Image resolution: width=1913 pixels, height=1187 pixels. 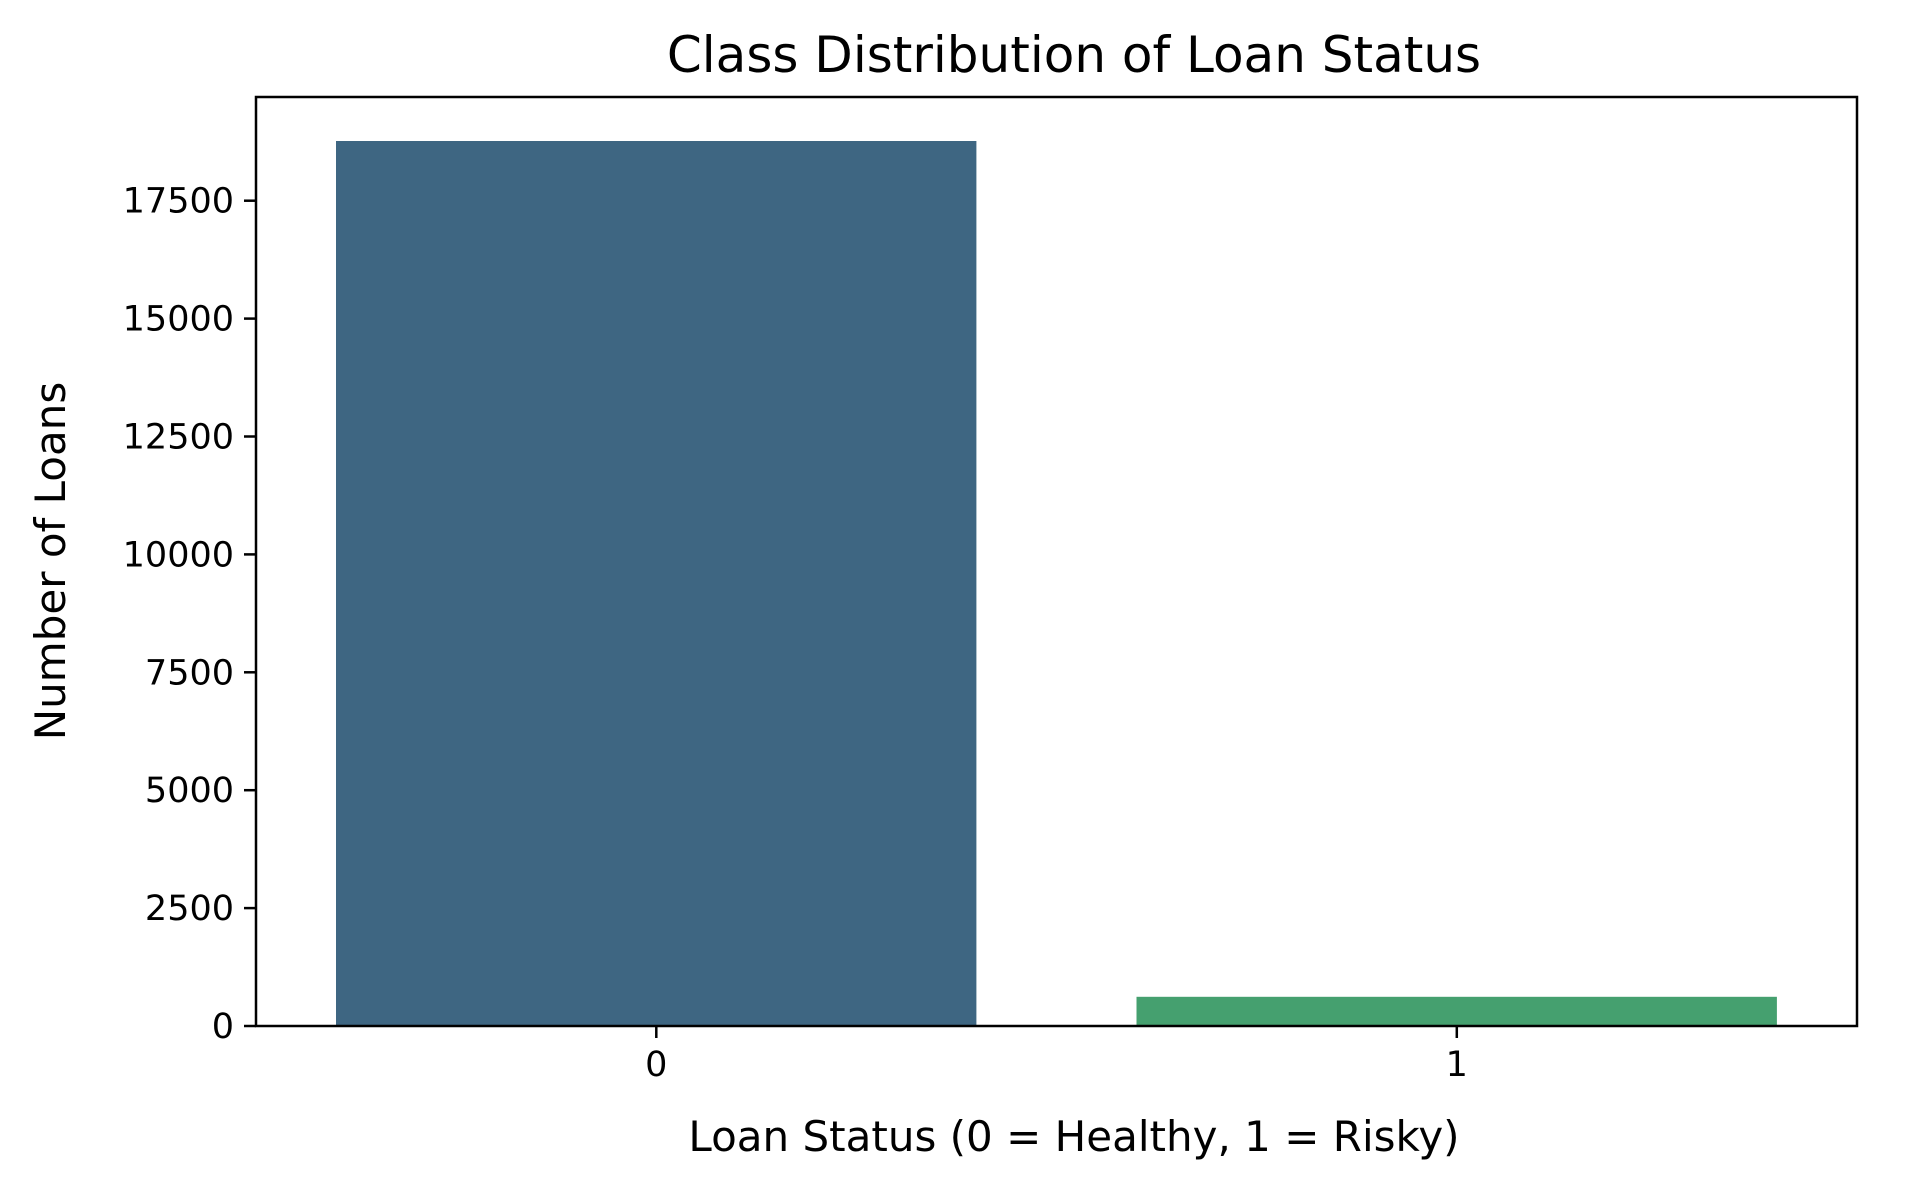 What do you see at coordinates (1073, 1136) in the screenshot?
I see `x-axis-label: Loan Status (0 = Healthy, 1 = Risky)` at bounding box center [1073, 1136].